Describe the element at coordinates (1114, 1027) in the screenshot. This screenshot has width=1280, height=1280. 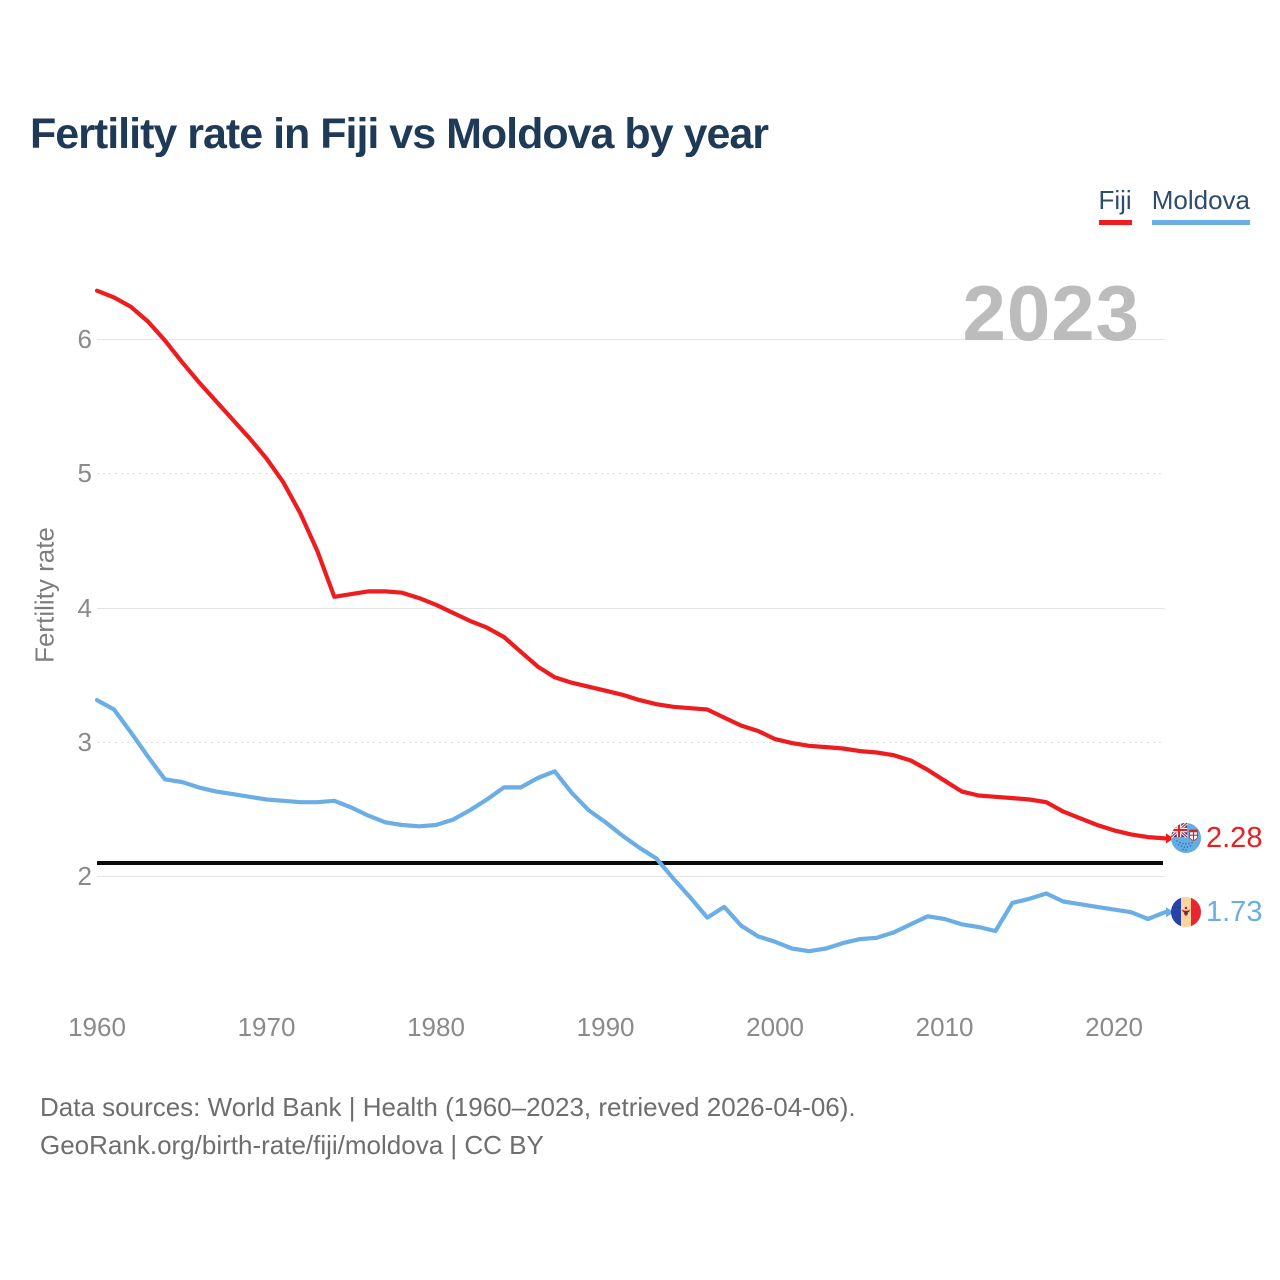
I see `x-tick-label-2020: 2020` at that location.